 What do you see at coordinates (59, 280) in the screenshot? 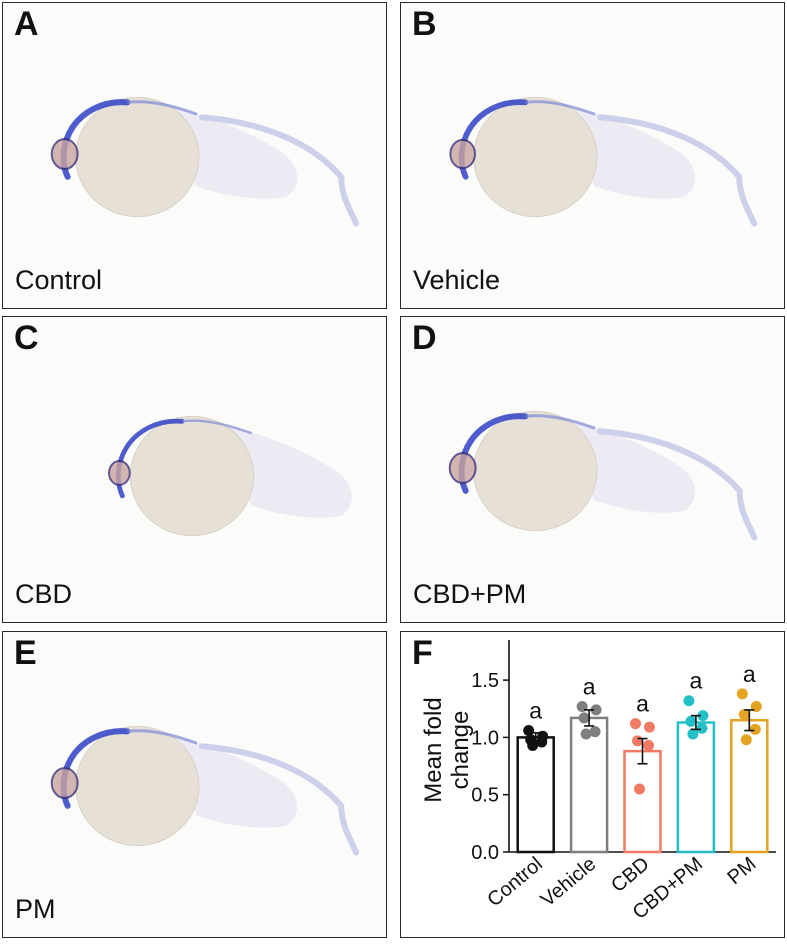
I see `panel-caption: Control` at bounding box center [59, 280].